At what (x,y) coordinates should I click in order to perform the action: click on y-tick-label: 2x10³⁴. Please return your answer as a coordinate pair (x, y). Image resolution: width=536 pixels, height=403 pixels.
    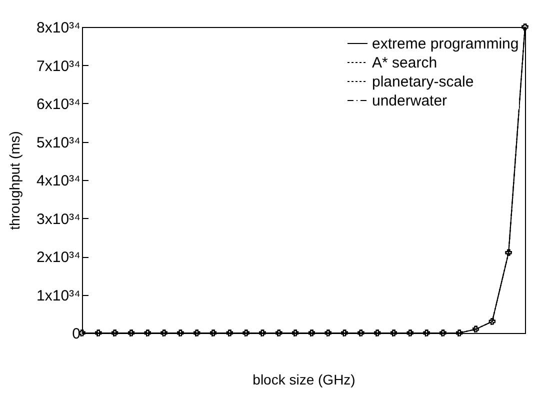
    Looking at the image, I should click on (58, 257).